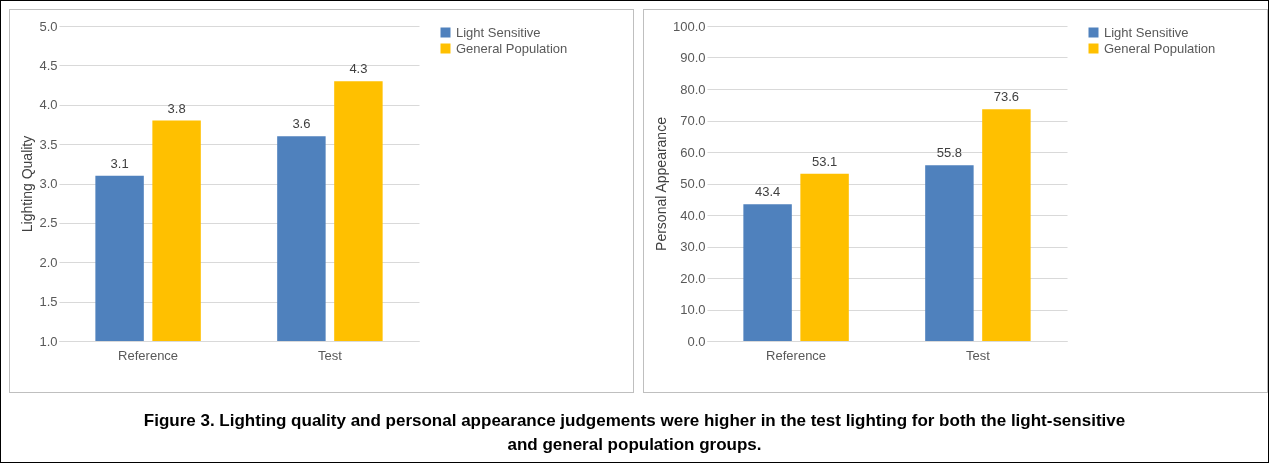  Describe the element at coordinates (176, 108) in the screenshot. I see `data-label: 3.8` at that location.